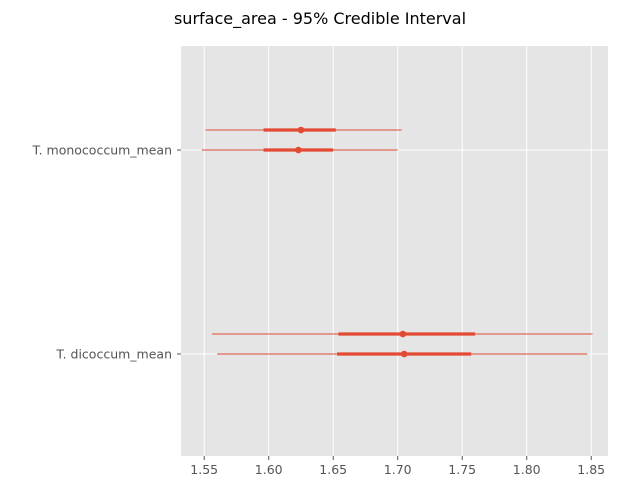  What do you see at coordinates (113, 354) in the screenshot?
I see `y-tick-label: T. dicoccum_mean` at bounding box center [113, 354].